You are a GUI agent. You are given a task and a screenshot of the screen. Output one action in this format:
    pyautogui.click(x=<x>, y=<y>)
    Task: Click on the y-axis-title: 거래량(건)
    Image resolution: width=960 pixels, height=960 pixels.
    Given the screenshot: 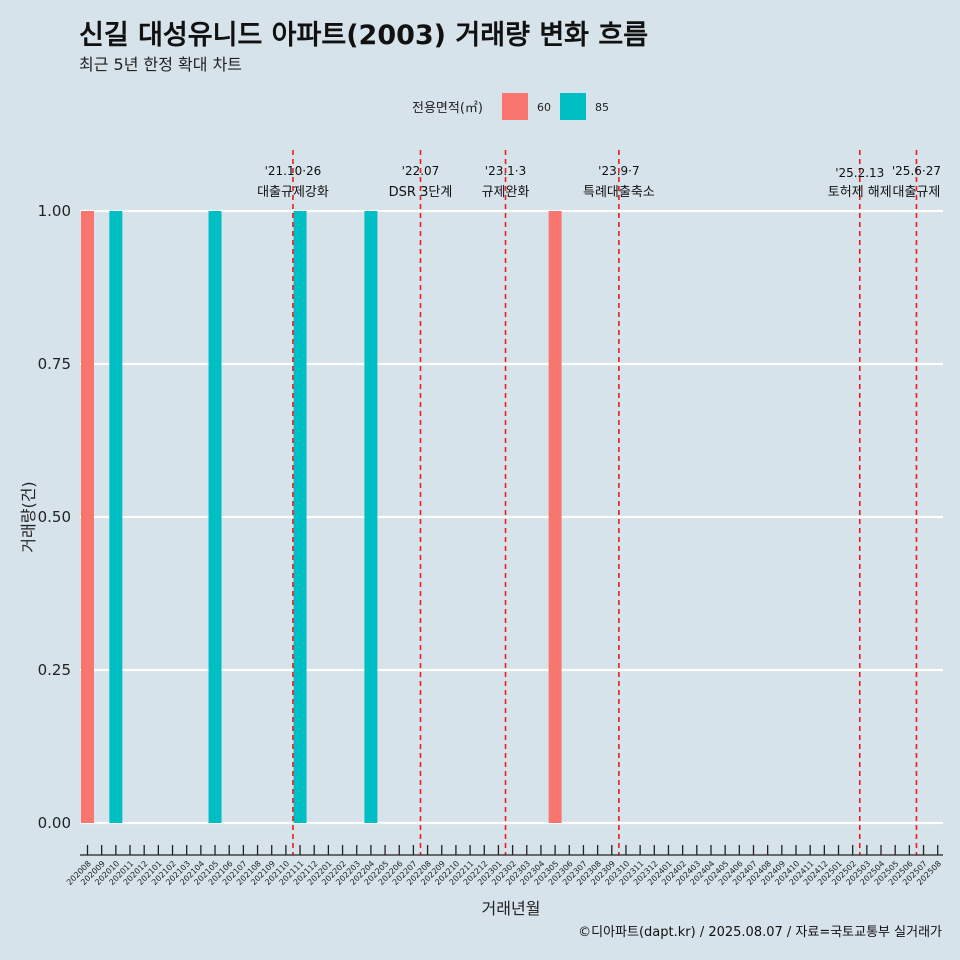 What is the action you would take?
    pyautogui.click(x=28, y=516)
    